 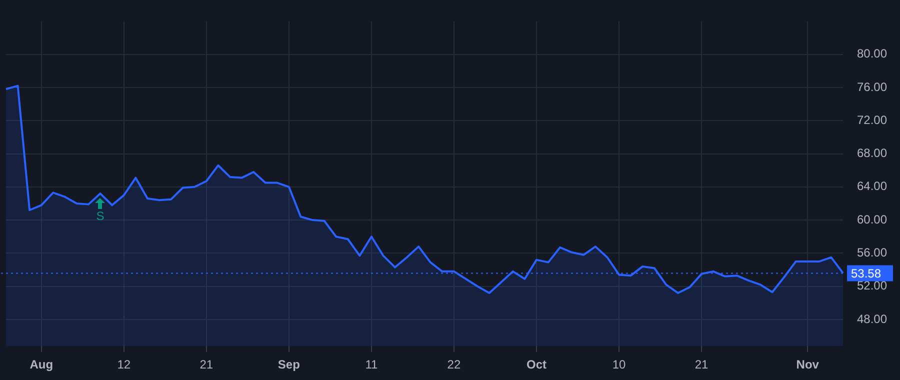 I want to click on x-tick-label: 10, so click(x=619, y=365).